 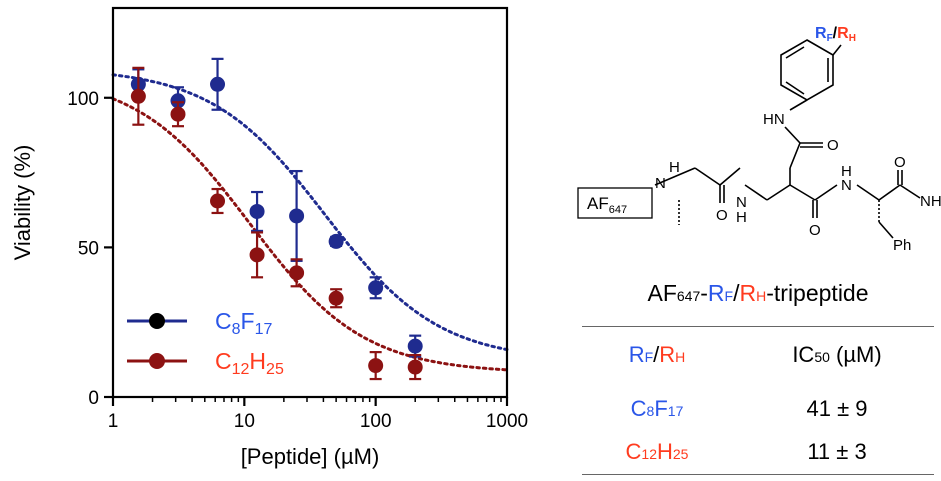 What do you see at coordinates (310, 456) in the screenshot?
I see `x-axis-label: [Peptide] (µM)` at bounding box center [310, 456].